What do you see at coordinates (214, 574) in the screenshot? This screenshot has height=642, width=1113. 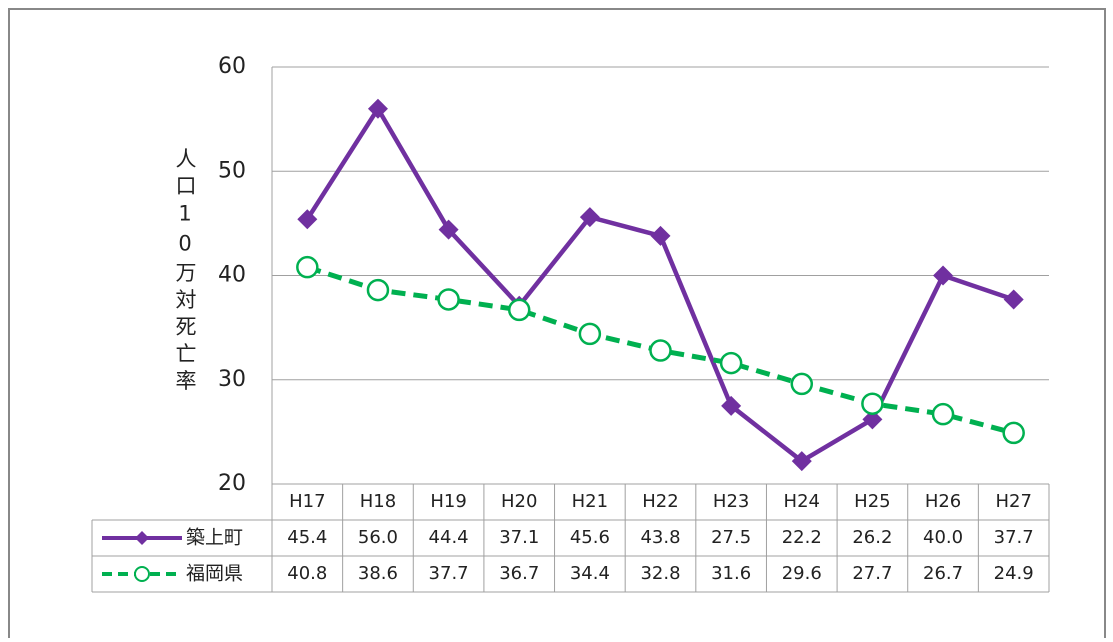 I see `legend-label: 福岡県` at bounding box center [214, 574].